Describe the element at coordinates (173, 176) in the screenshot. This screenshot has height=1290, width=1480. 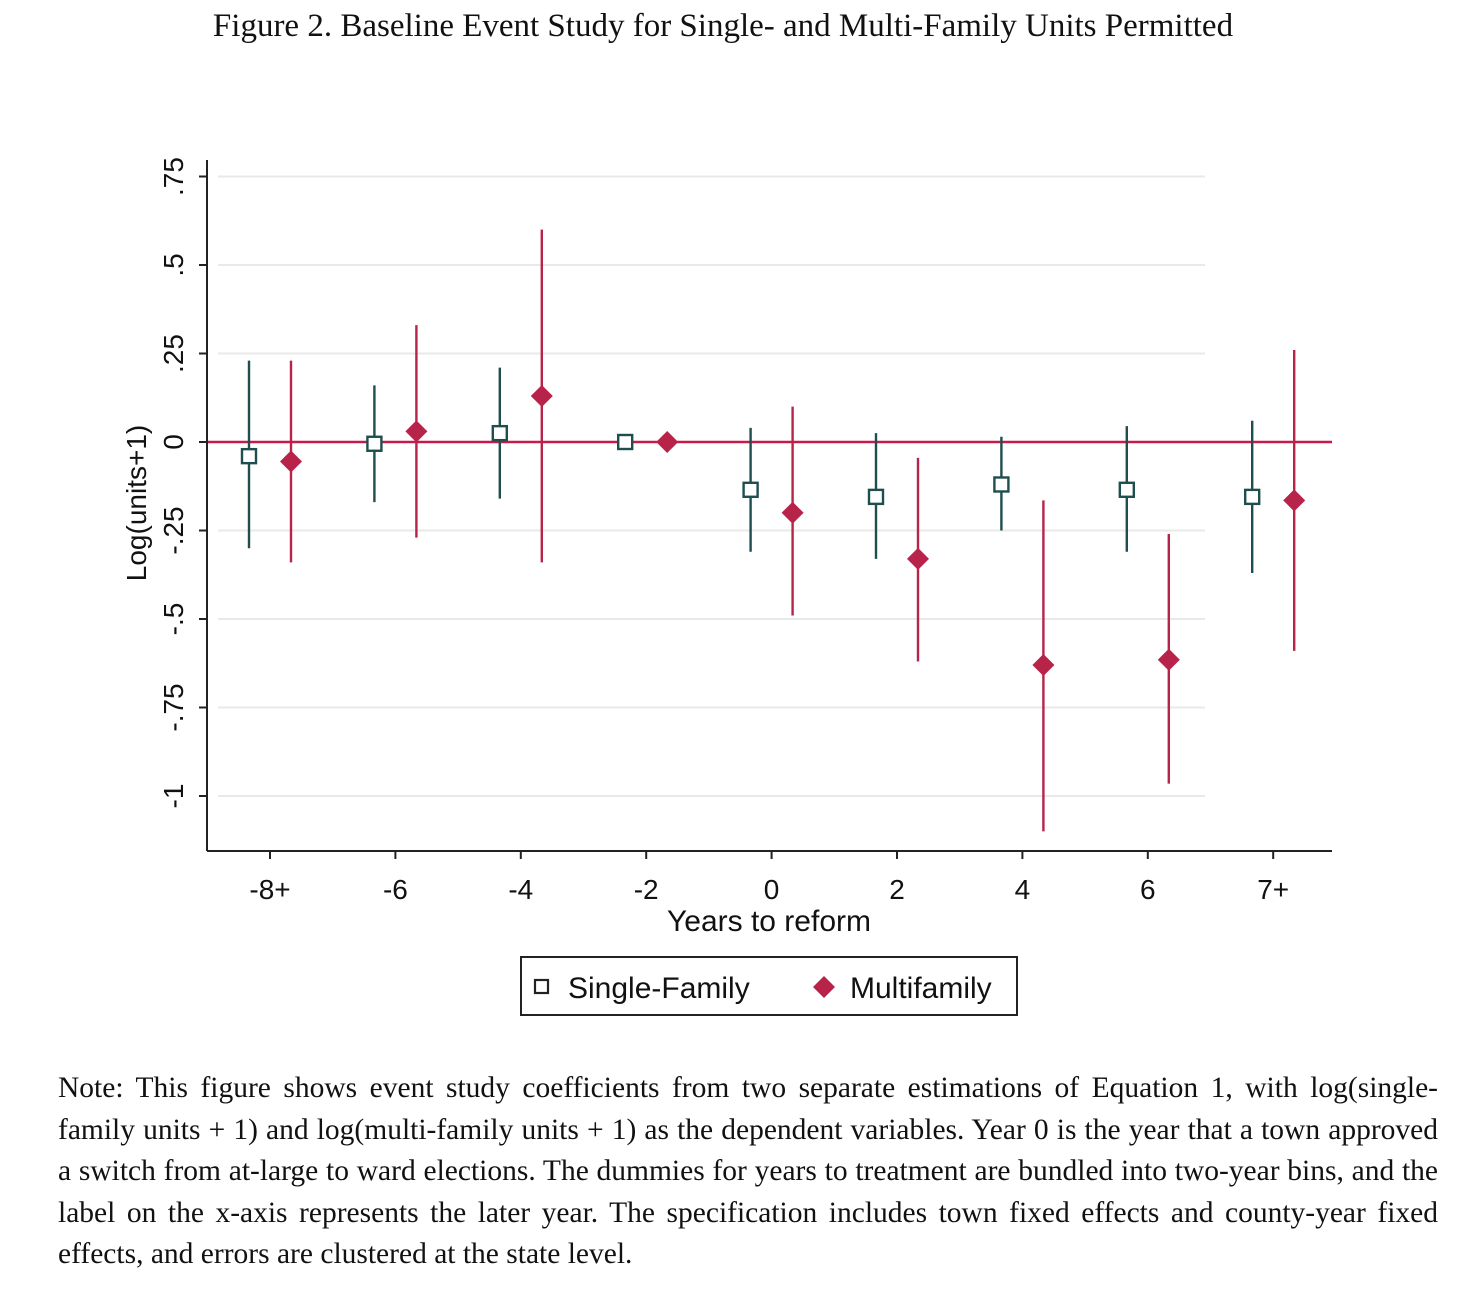
I see `y-tick-label: .75` at that location.